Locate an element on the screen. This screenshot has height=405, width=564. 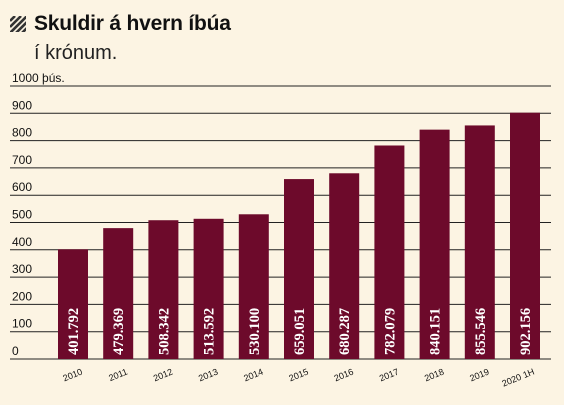
x-tick-label: 2014 is located at coordinates (253, 375).